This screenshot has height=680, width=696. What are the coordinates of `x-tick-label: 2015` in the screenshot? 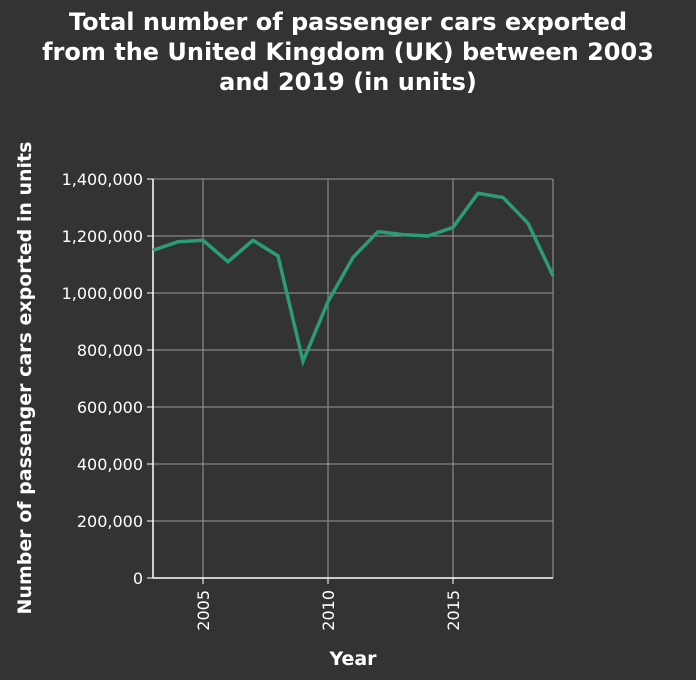 It's located at (453, 610).